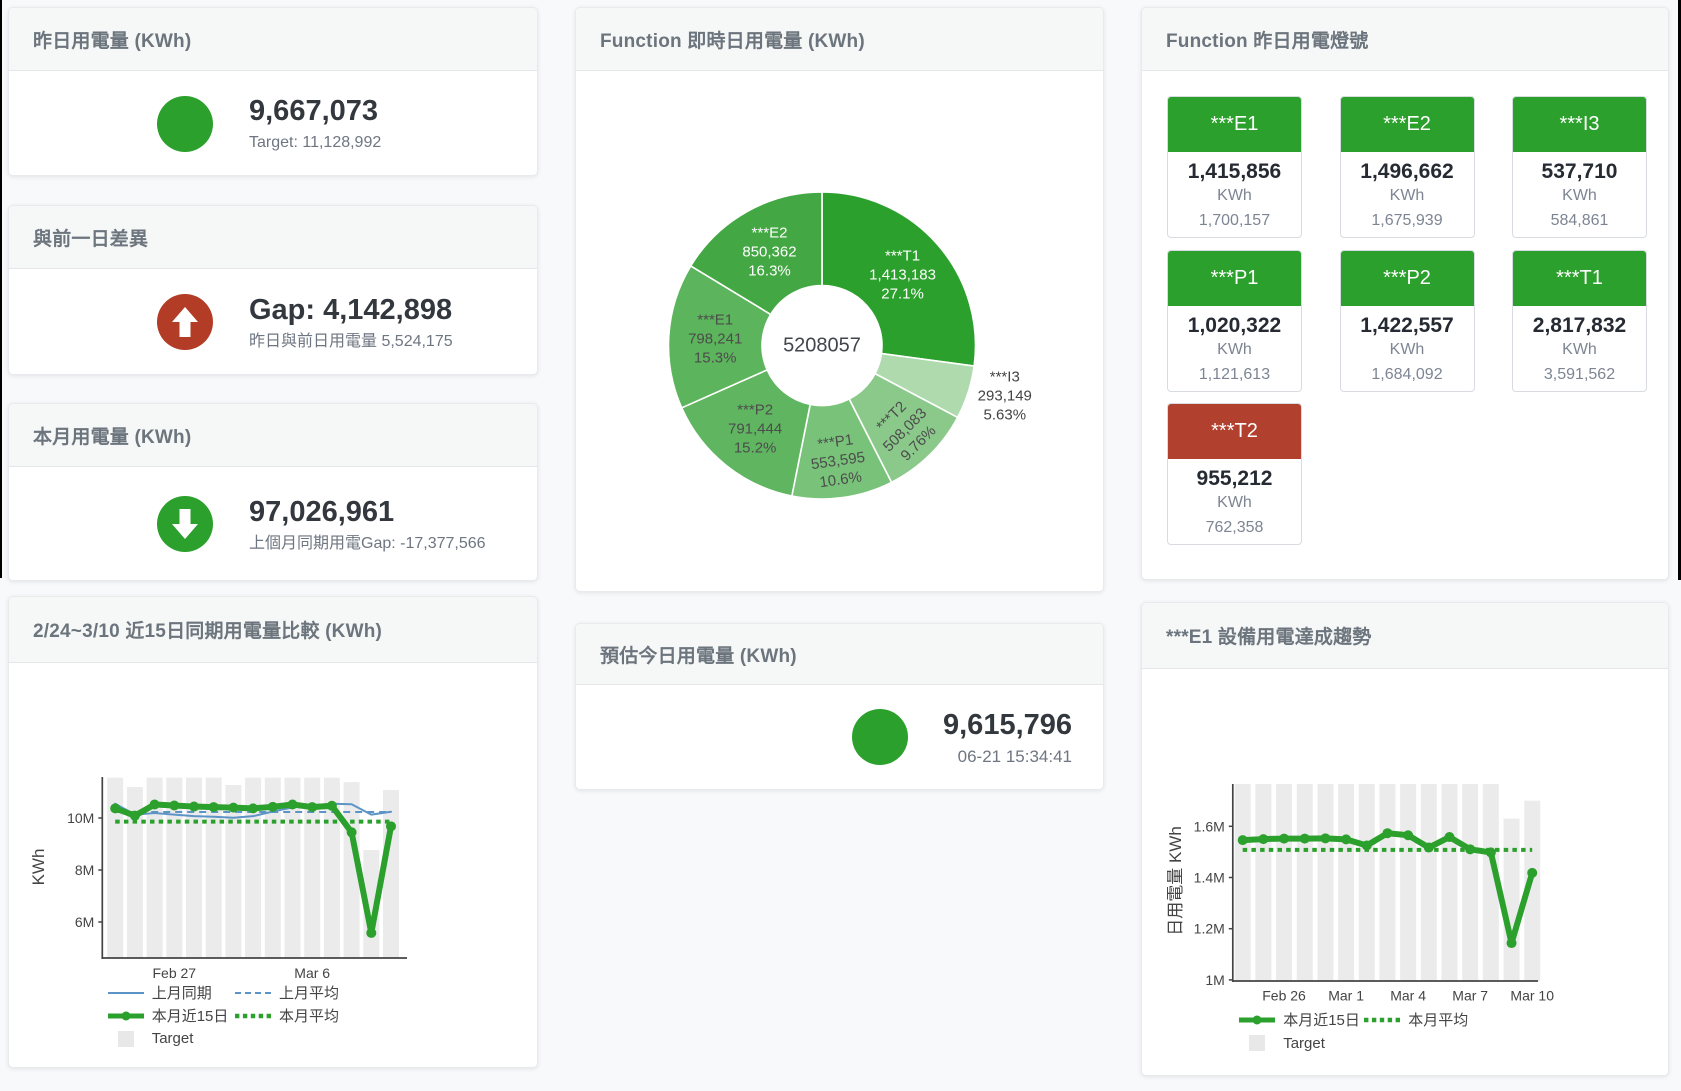 The width and height of the screenshot is (1681, 1091). What do you see at coordinates (91, 239) in the screenshot?
I see `card-gap-prev-day-title: 與前一日差異` at bounding box center [91, 239].